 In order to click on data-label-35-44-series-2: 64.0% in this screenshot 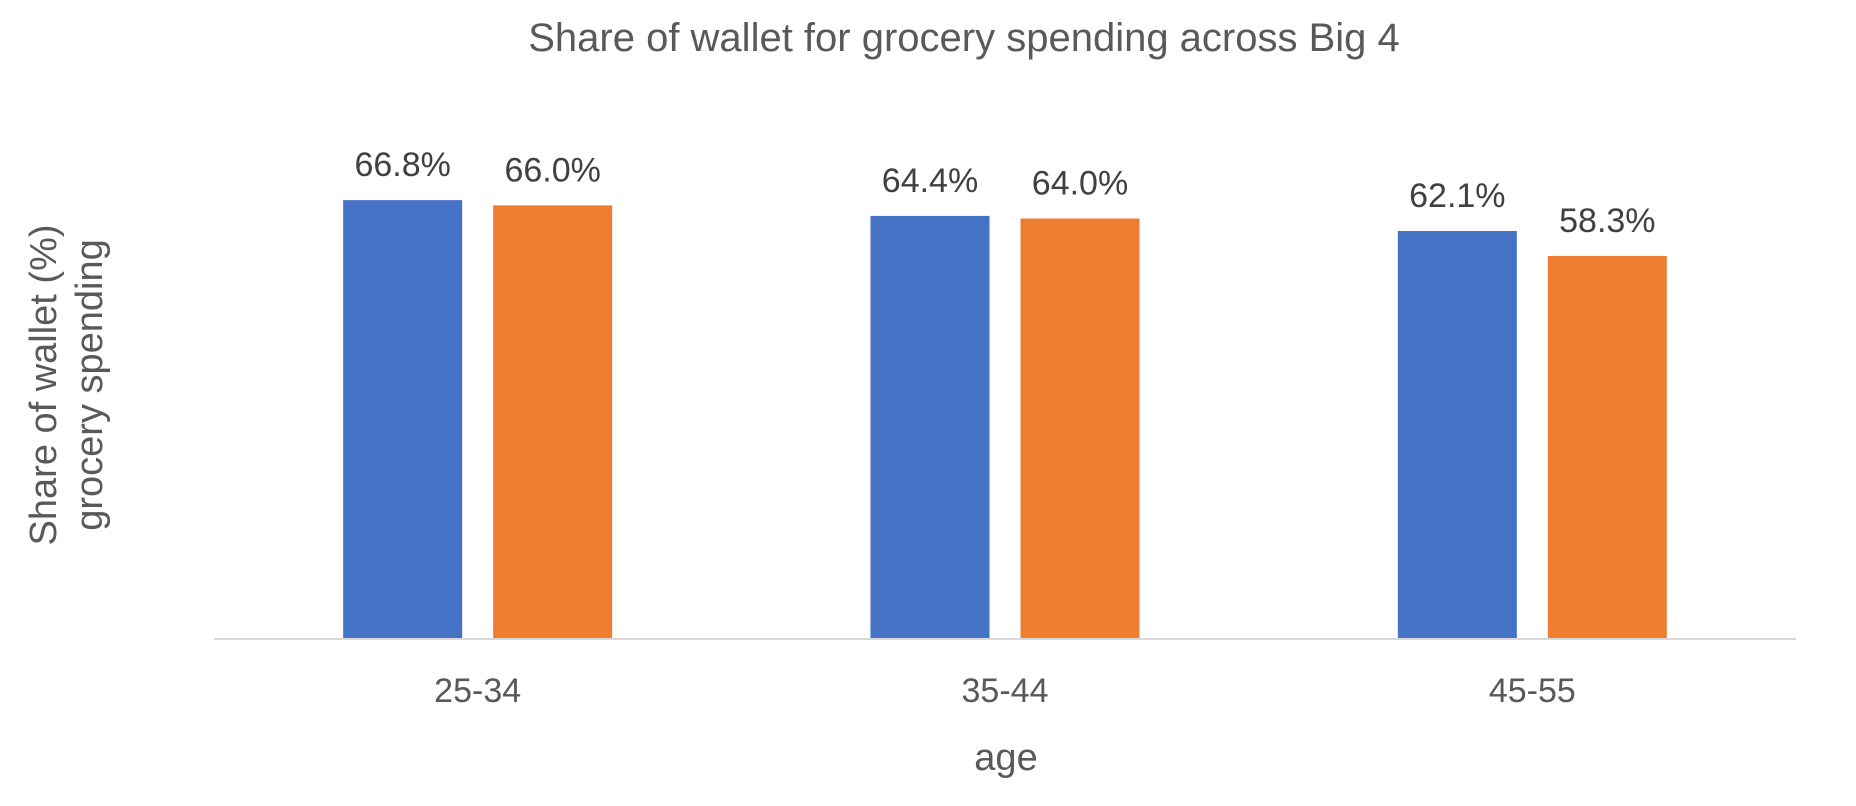, I will do `click(1080, 184)`.